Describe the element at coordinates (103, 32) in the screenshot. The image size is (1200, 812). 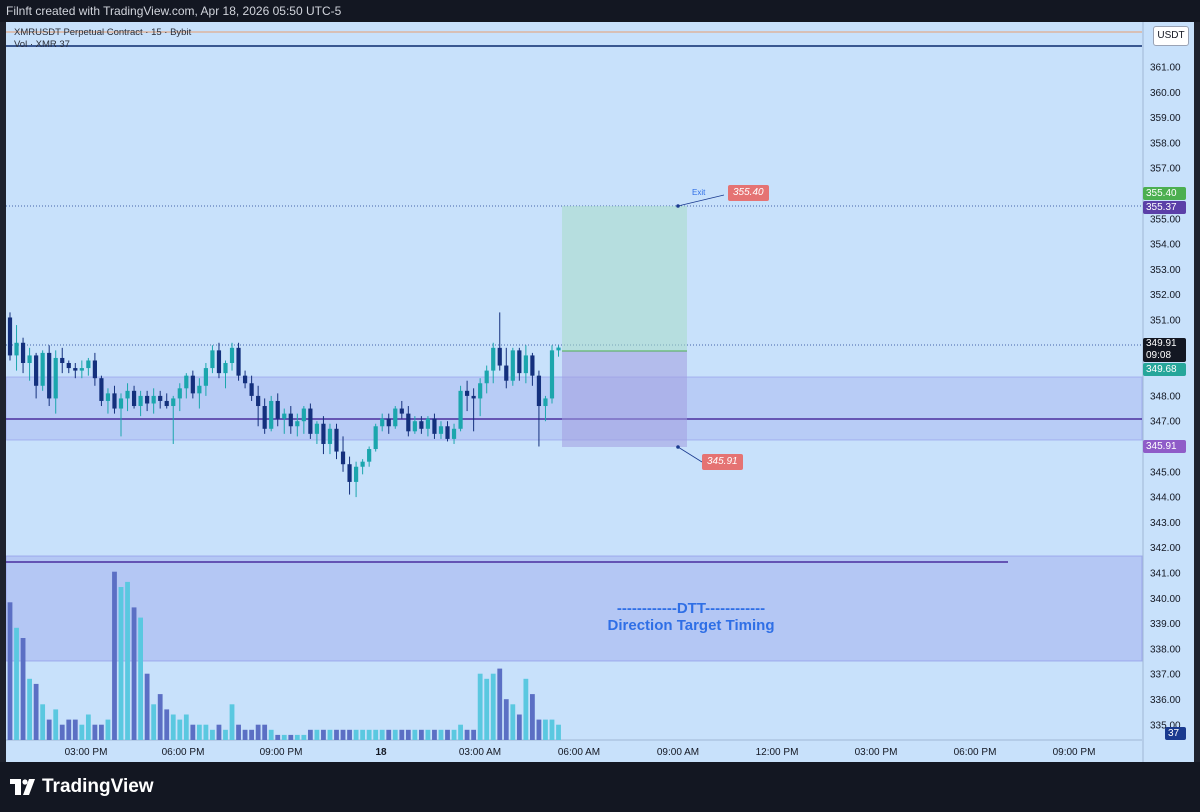
I see `symbol-legend: XMRUSDT Perpetual Contract · 15 · Bybit` at that location.